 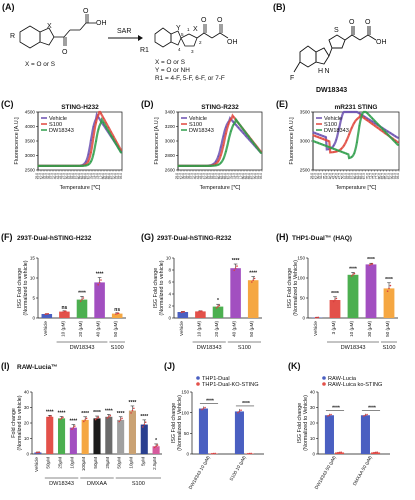 I want to click on legend-entry: DW18343, so click(x=336, y=131).